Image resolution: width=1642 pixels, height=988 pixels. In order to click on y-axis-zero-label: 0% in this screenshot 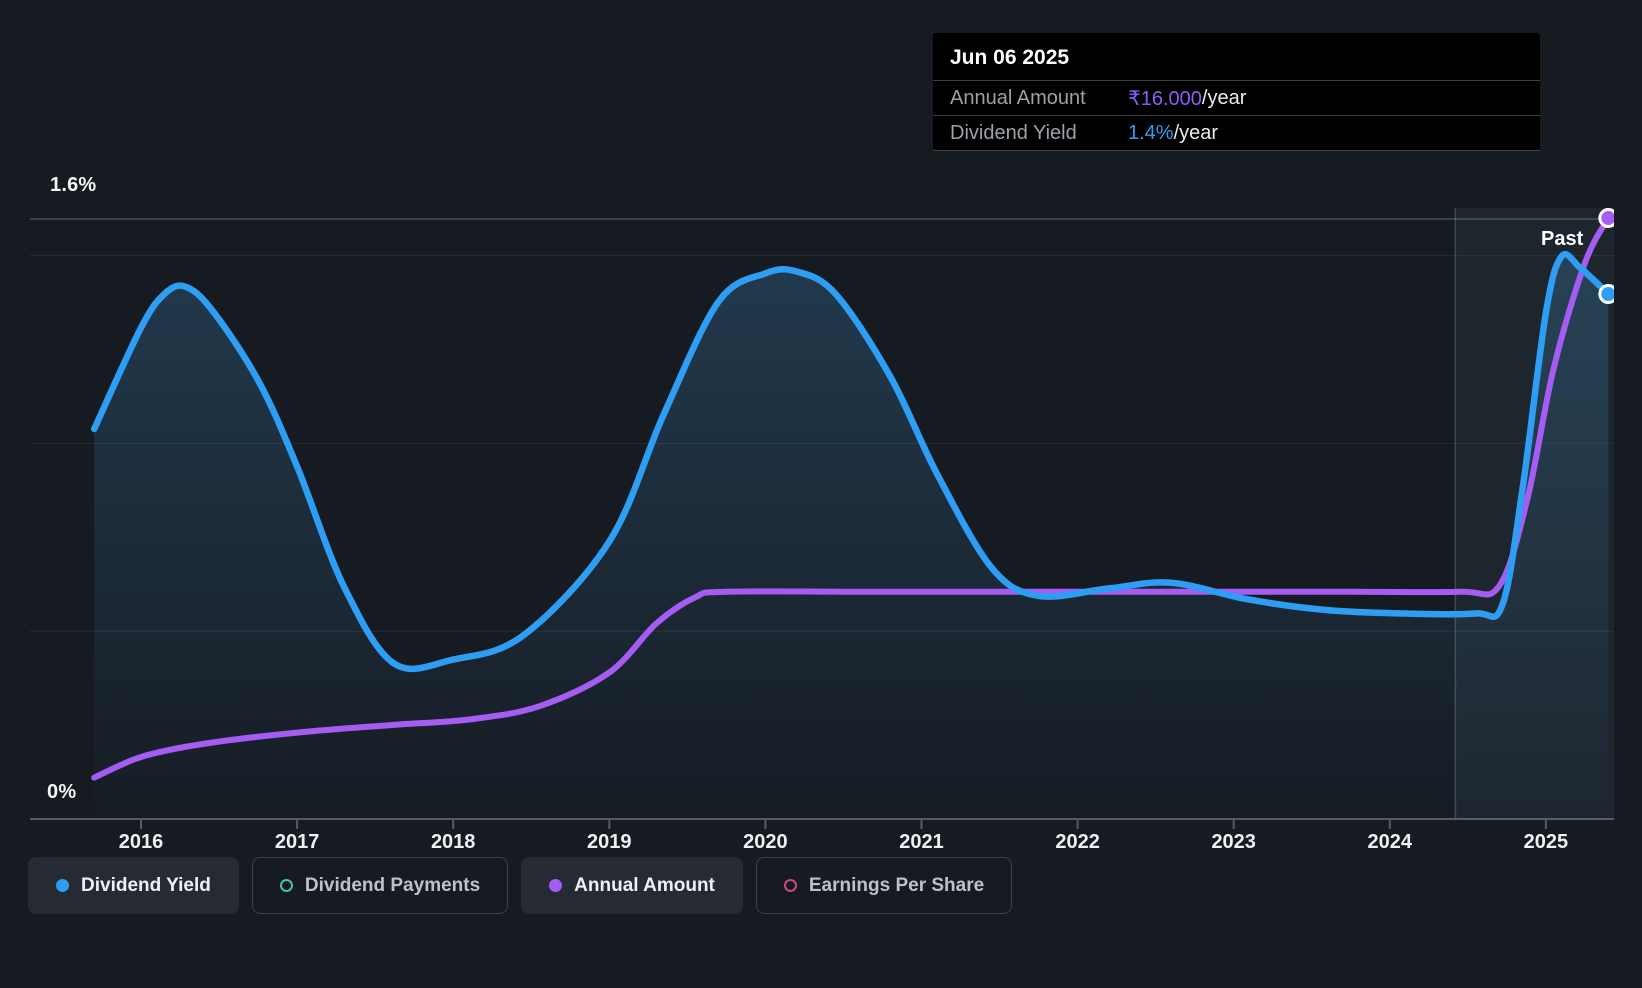, I will do `click(62, 792)`.